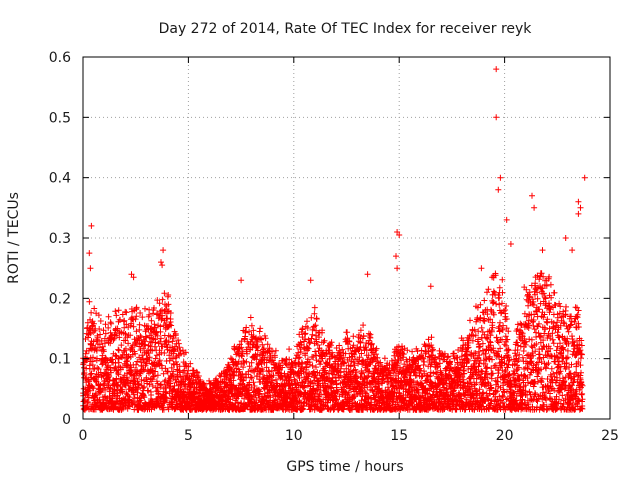  I want to click on y-axis-label: ROTI / TECUs, so click(14, 238).